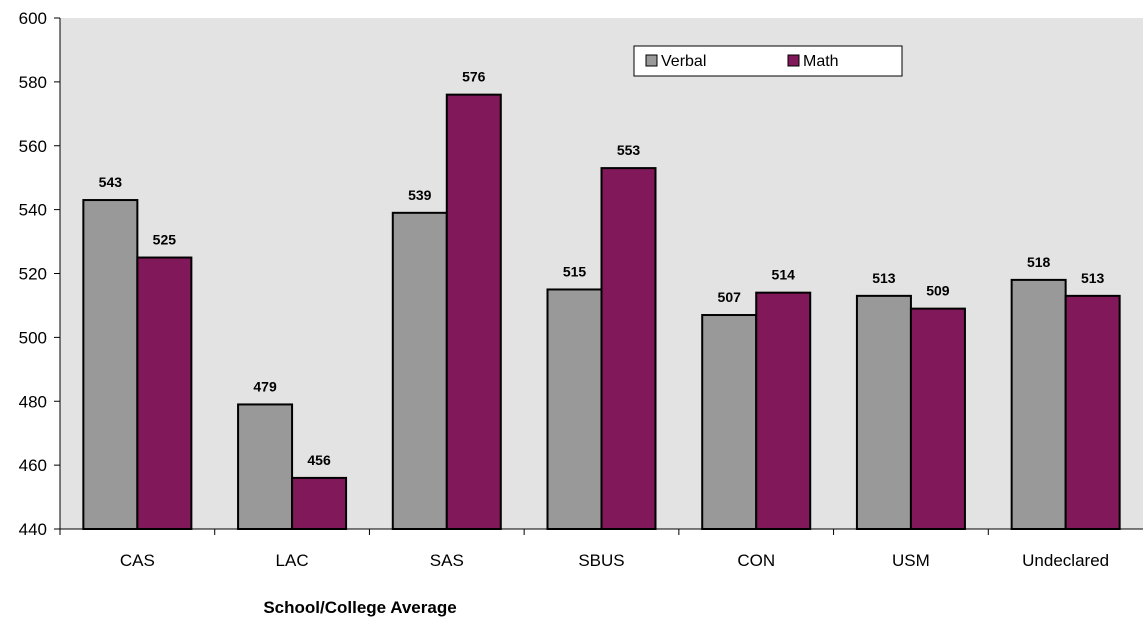 The width and height of the screenshot is (1143, 622). Describe the element at coordinates (821, 61) in the screenshot. I see `legend-label-math: Math` at that location.